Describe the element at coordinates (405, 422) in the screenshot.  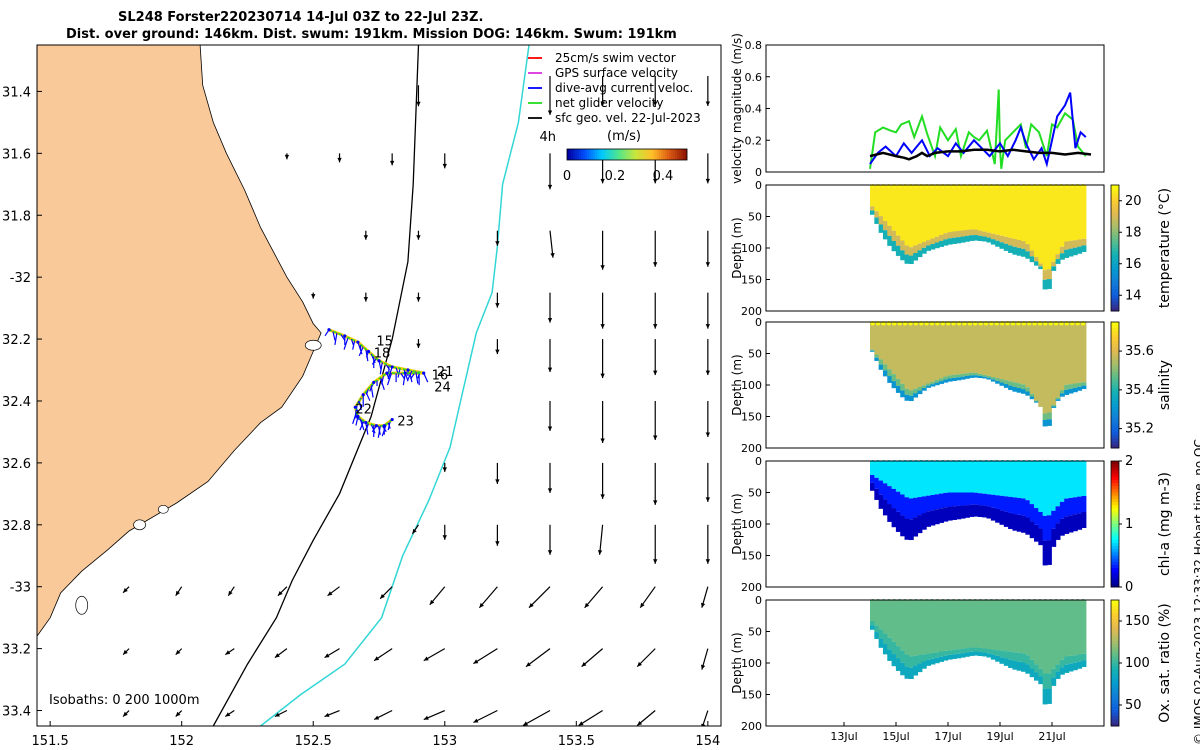
I see `track-day-label: 23` at that location.